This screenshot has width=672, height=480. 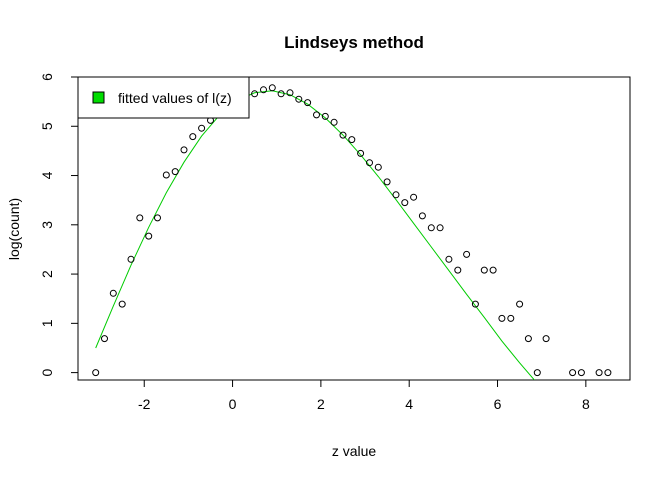 I want to click on y-tick-label: 1, so click(x=47, y=323).